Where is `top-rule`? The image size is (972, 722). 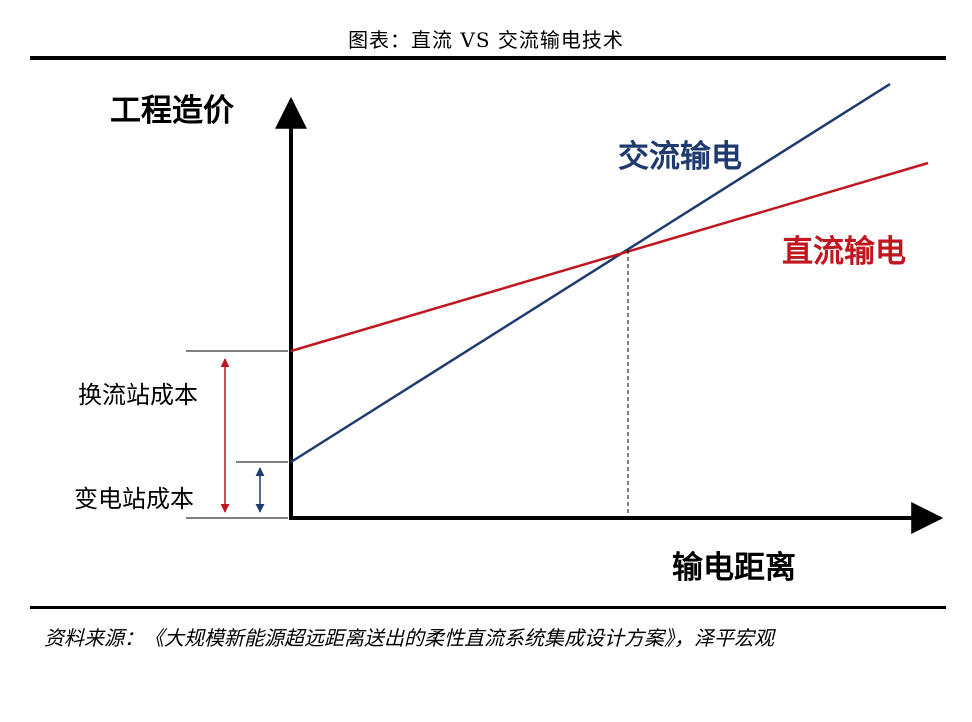 top-rule is located at coordinates (488, 58).